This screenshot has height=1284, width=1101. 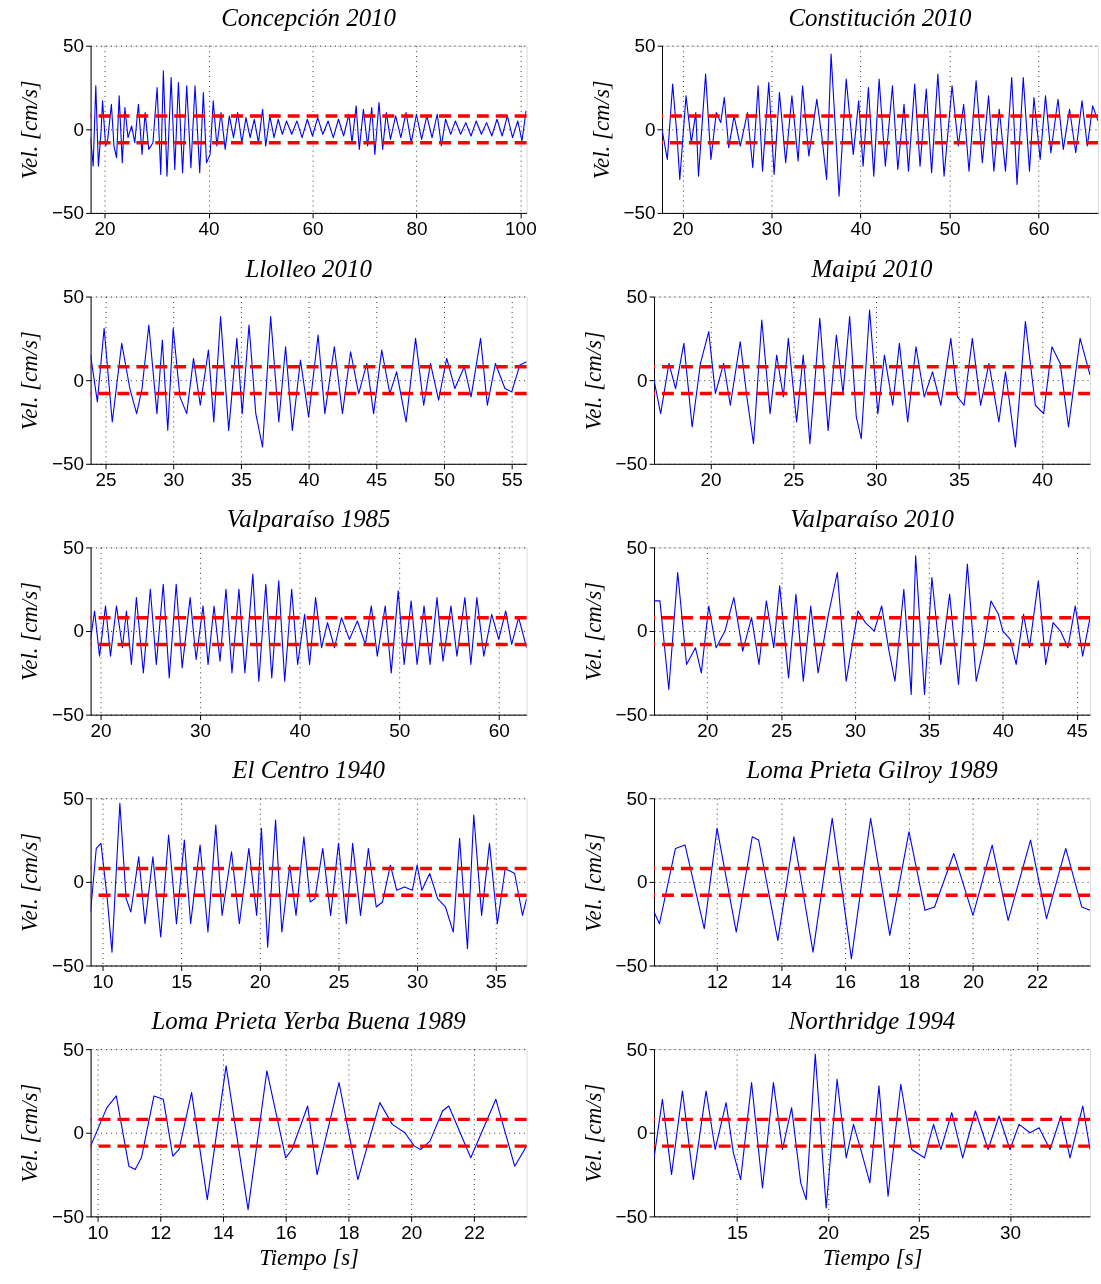 I want to click on chart-title: Llolleo 2010, so click(x=308, y=268).